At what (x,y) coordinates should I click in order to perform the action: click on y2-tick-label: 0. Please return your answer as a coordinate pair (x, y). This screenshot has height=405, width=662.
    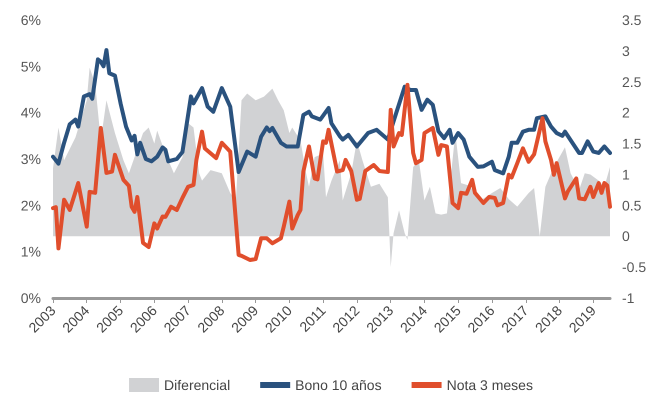
    Looking at the image, I should click on (626, 236).